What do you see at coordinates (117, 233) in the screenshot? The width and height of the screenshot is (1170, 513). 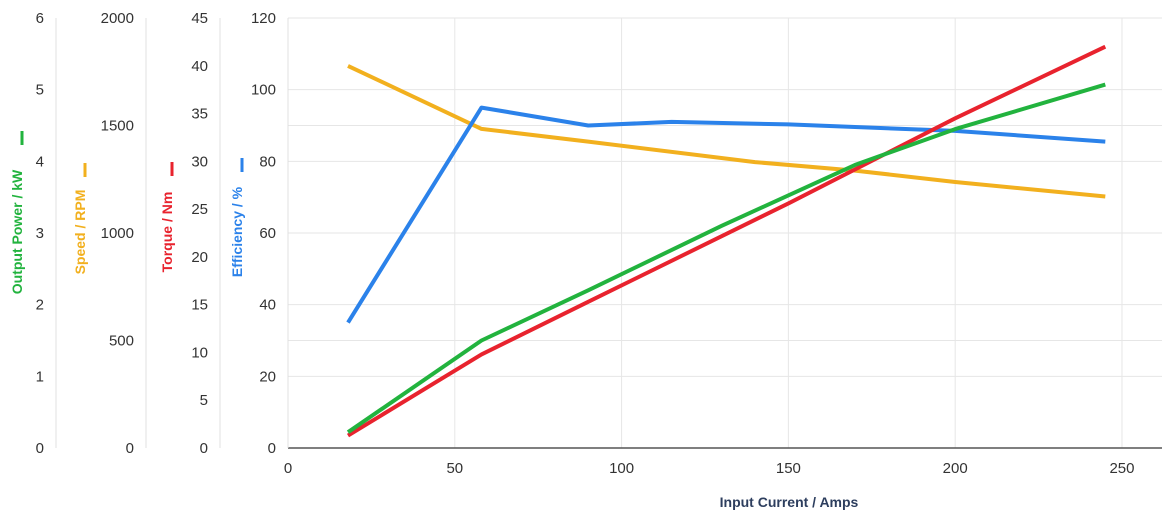 I see `speed-tick-label: 1000` at bounding box center [117, 233].